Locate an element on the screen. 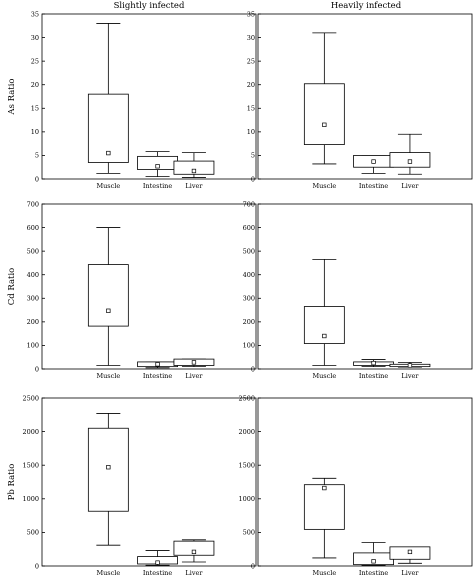 This screenshot has height=582, width=474. y-tick-label: 20 is located at coordinates (35, 85).